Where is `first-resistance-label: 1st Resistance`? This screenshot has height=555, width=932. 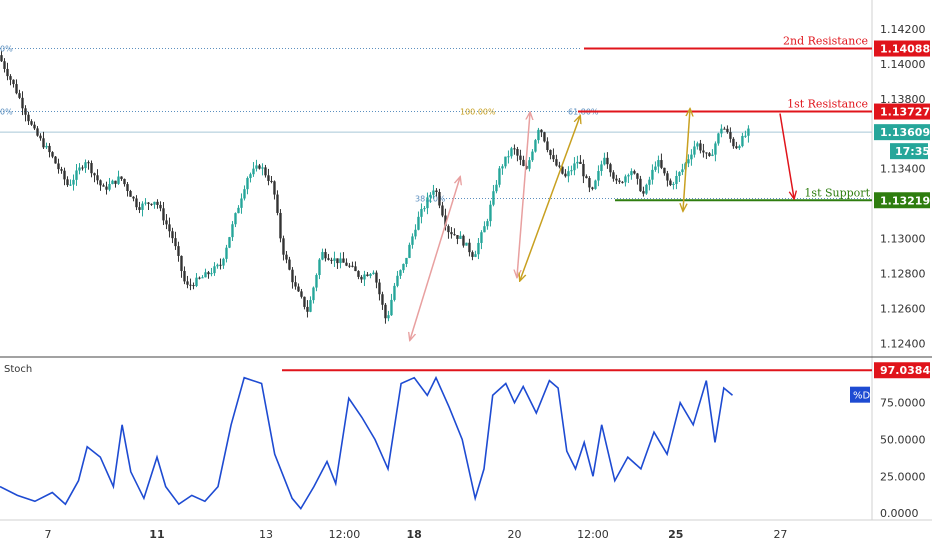 first-resistance-label: 1st Resistance is located at coordinates (827, 104).